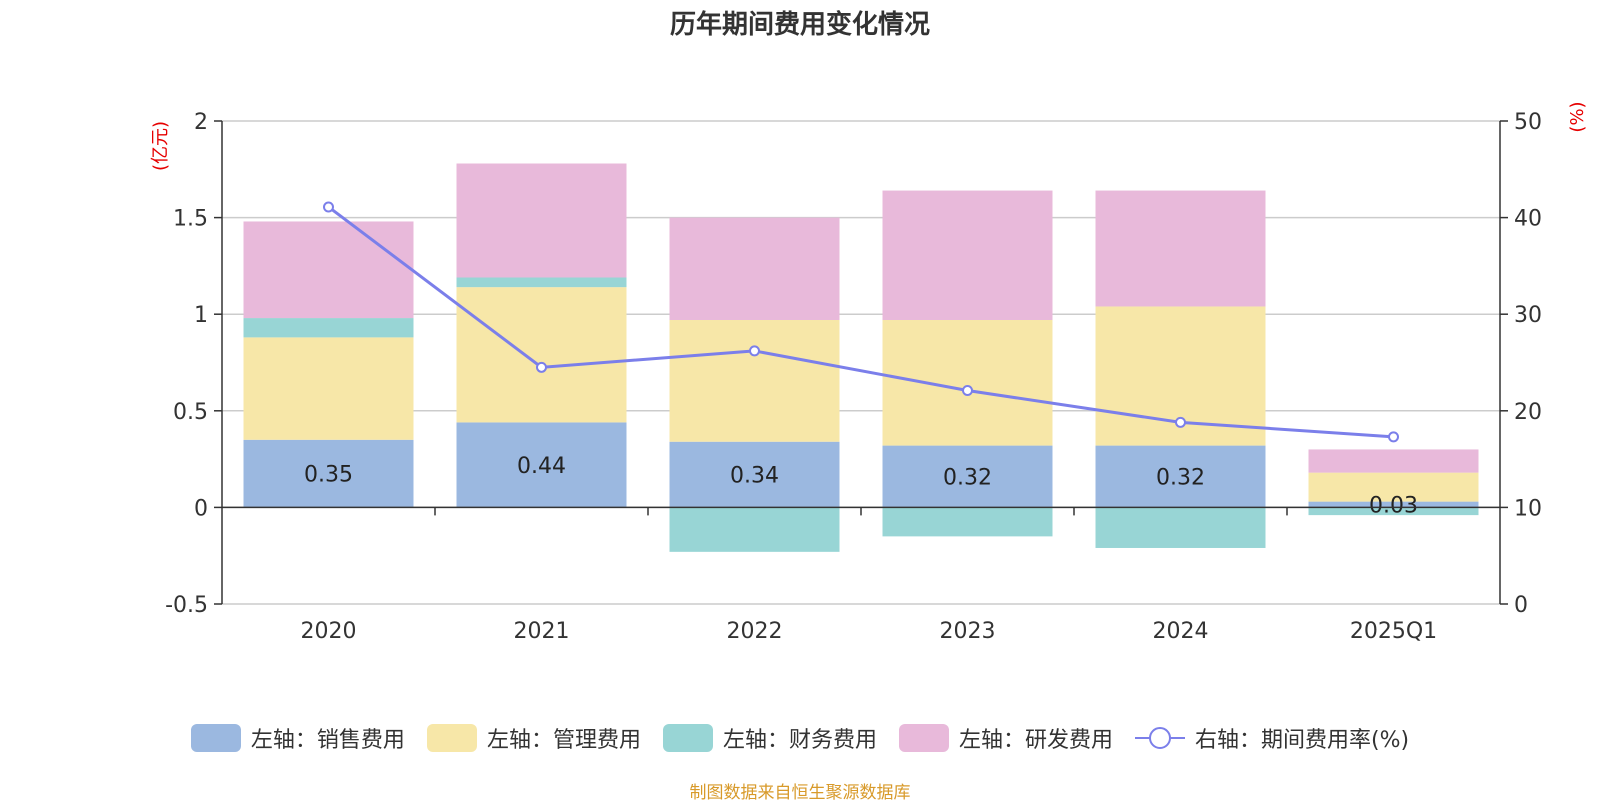 Image resolution: width=1600 pixels, height=803 pixels. I want to click on right-axis-tick-label: 30, so click(1528, 315).